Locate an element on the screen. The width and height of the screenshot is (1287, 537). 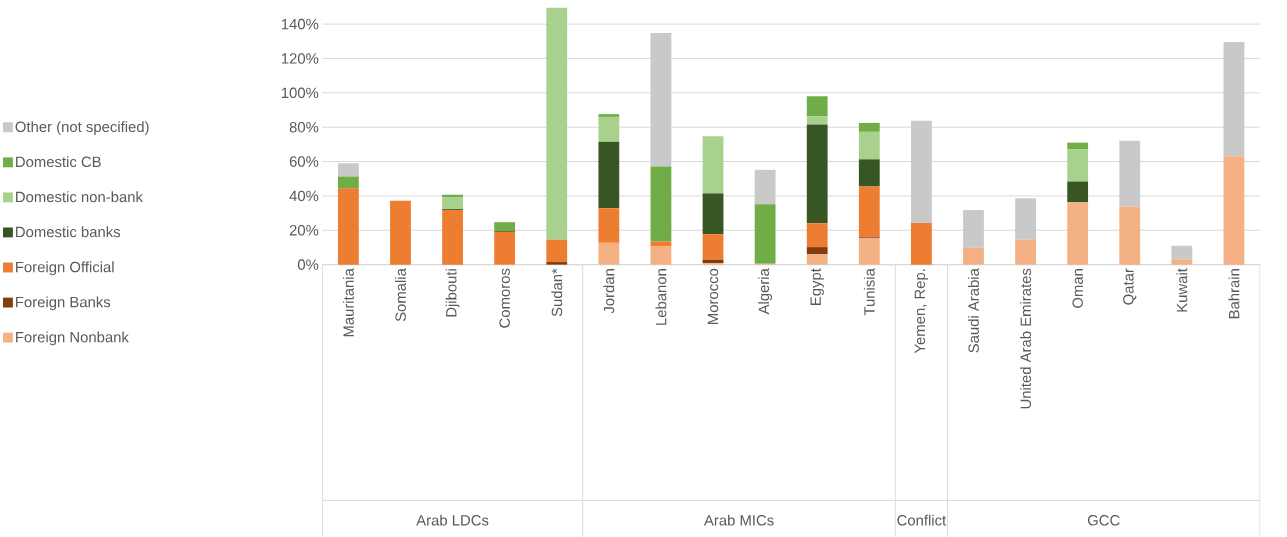
legend-label: Foreign Nonbank is located at coordinates (72, 338).